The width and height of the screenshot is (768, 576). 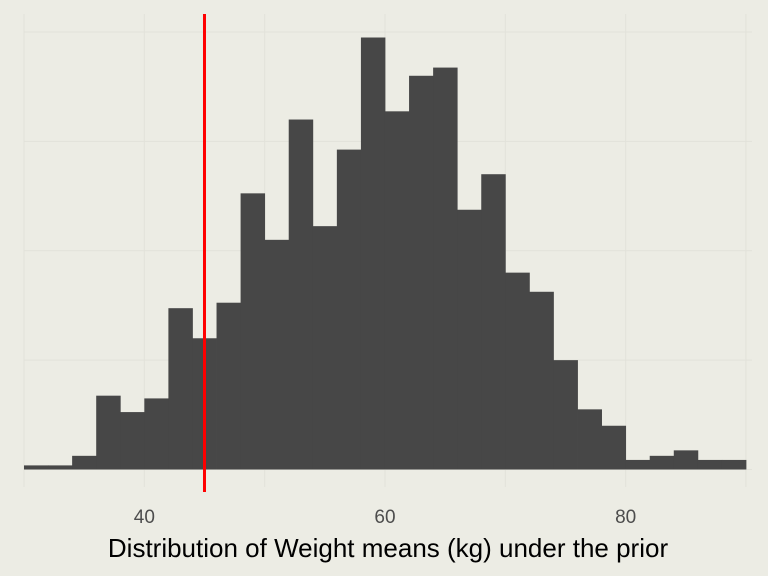 I want to click on x-tick-label: 60, so click(x=384, y=517).